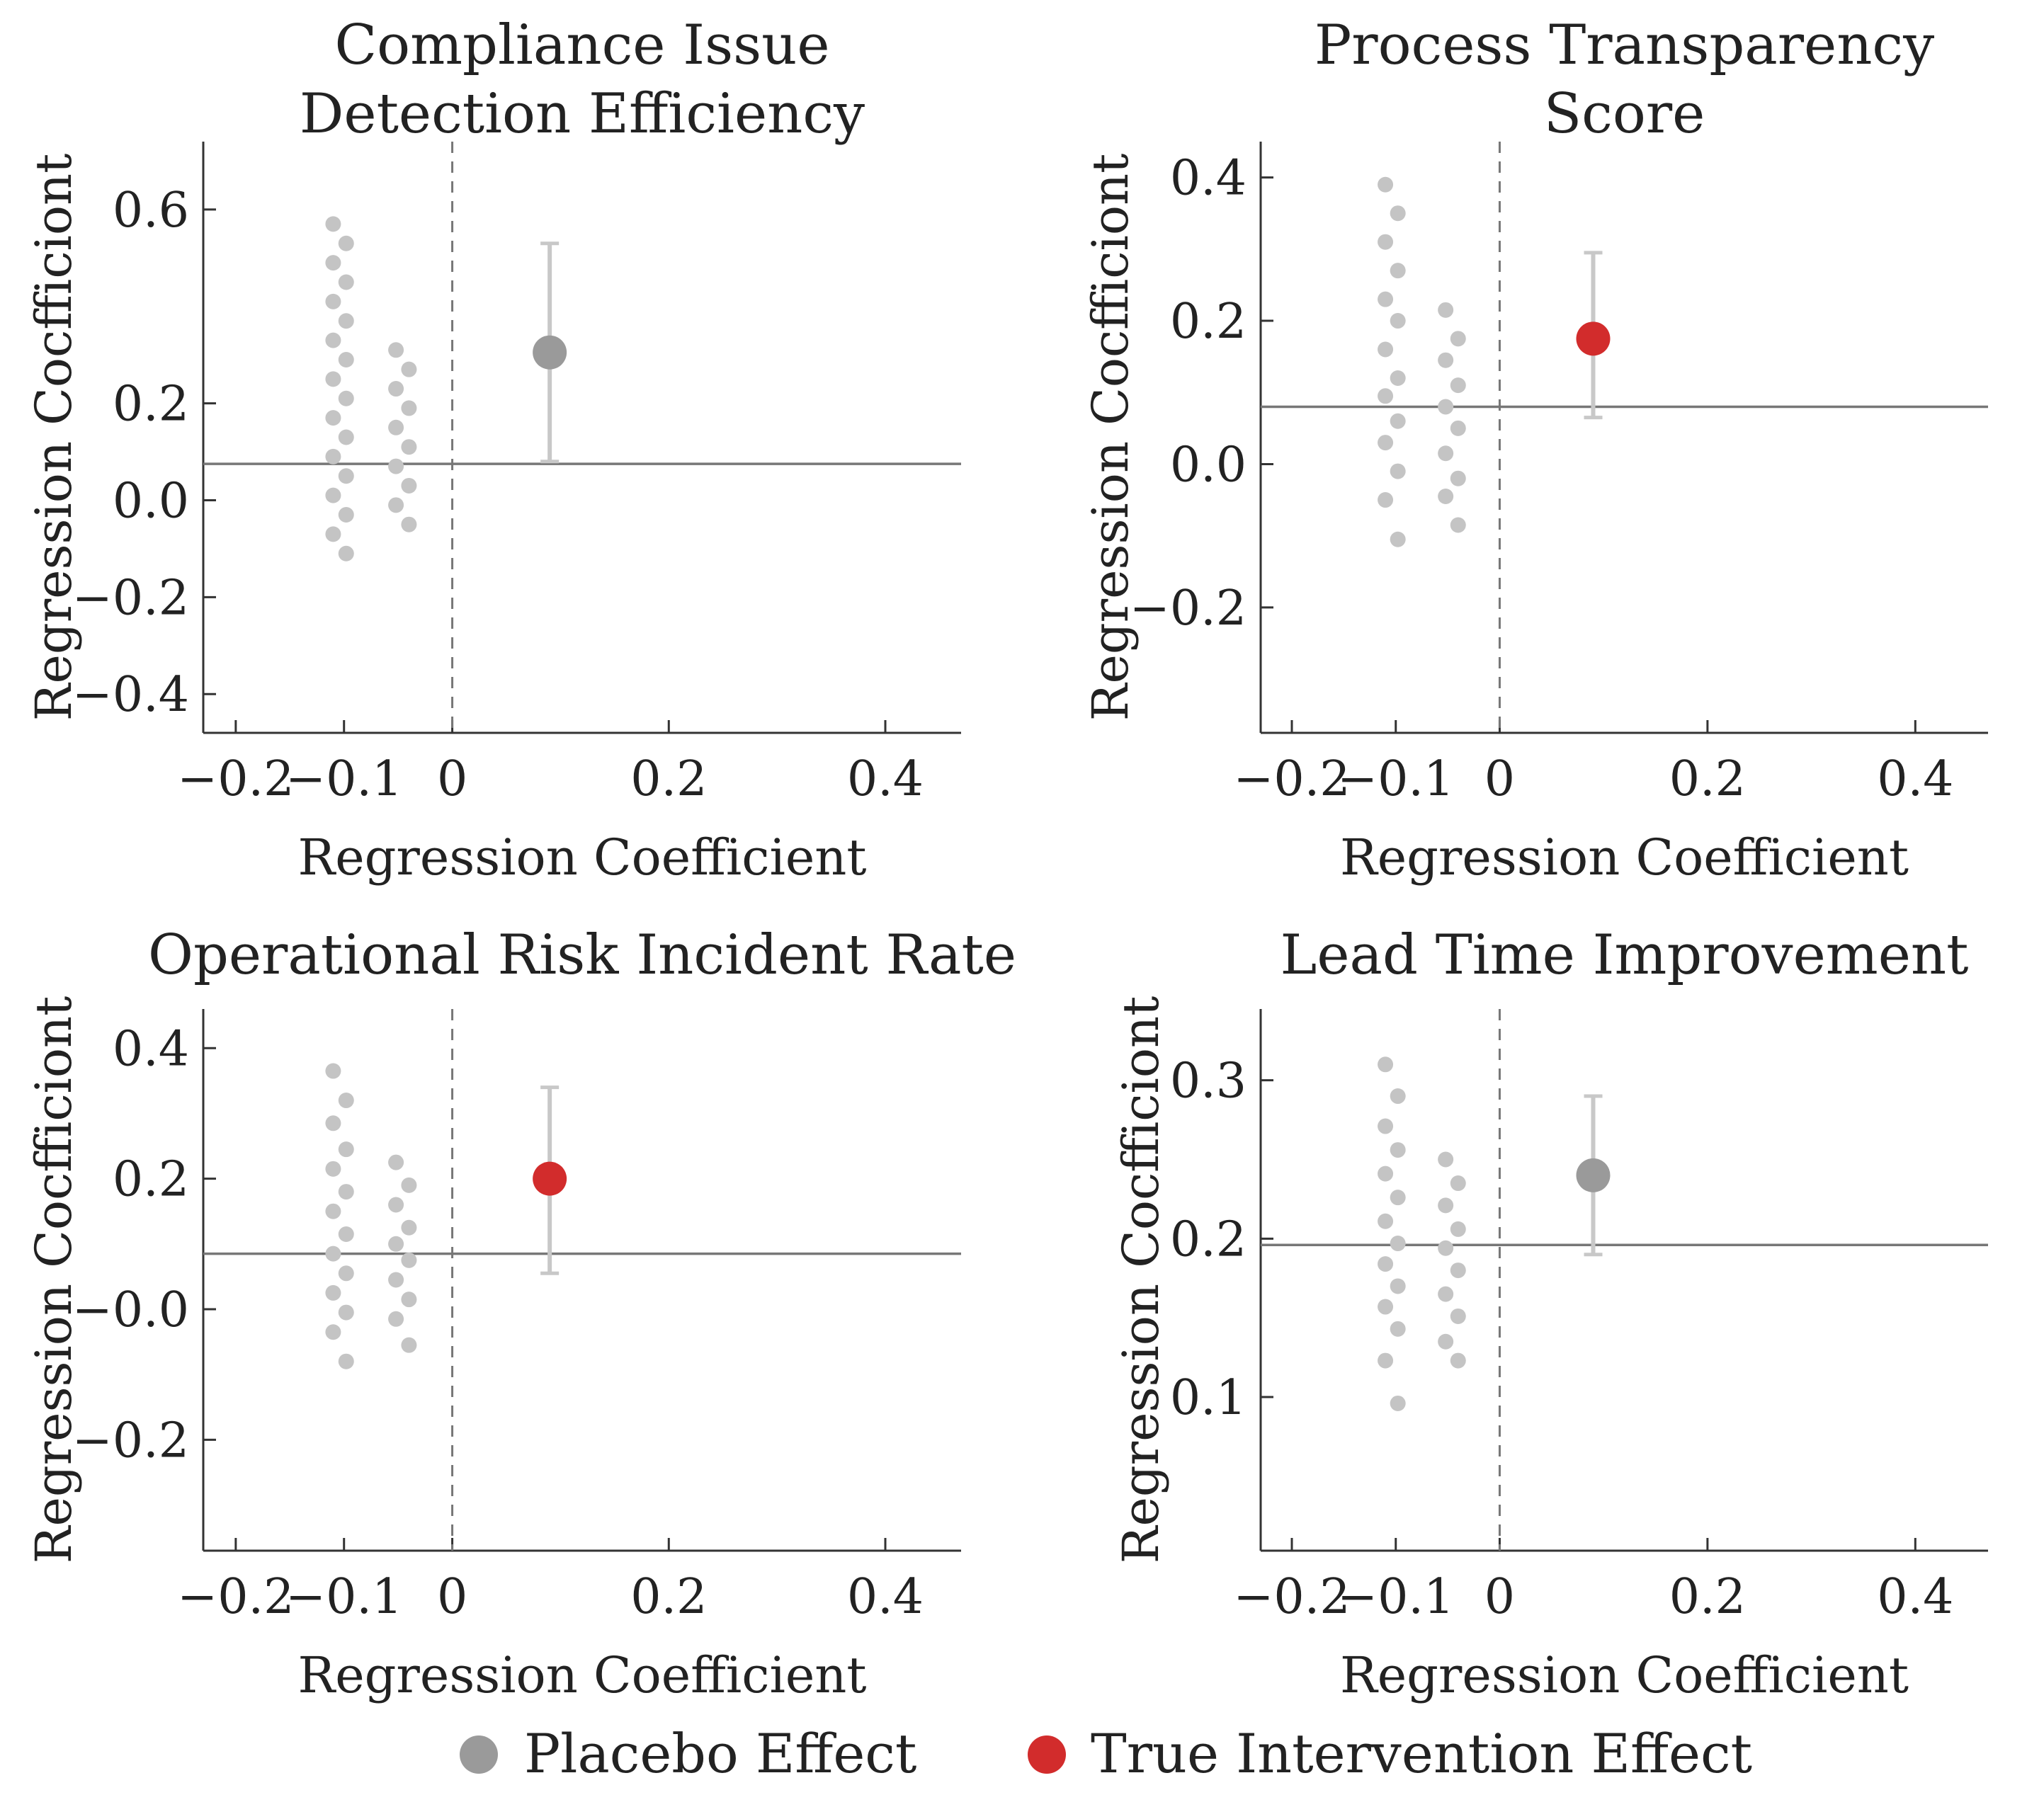 The image size is (2044, 1807). I want to click on y-tick-label: −0.4, so click(130, 695).